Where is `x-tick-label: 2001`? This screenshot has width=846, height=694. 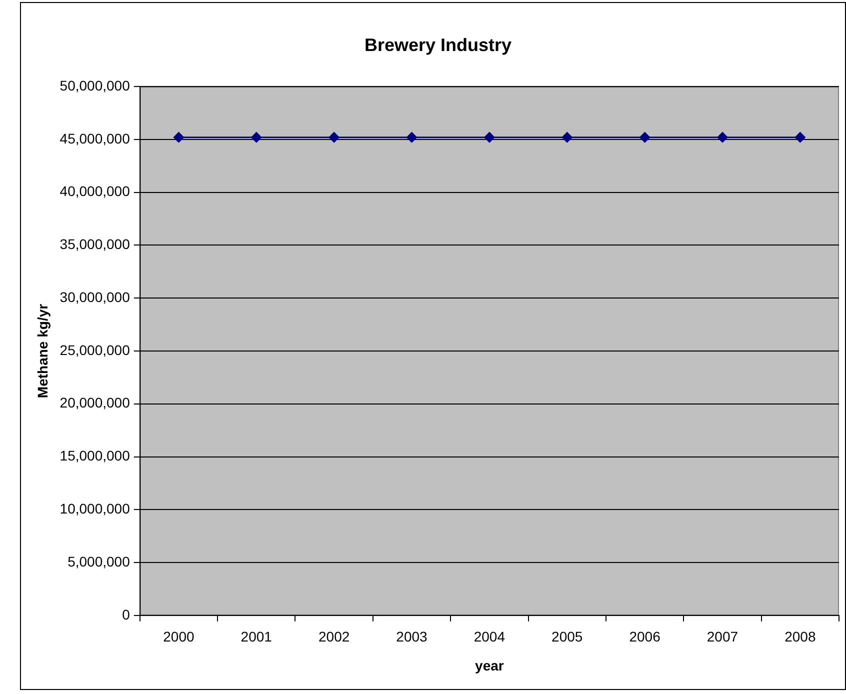
x-tick-label: 2001 is located at coordinates (256, 636).